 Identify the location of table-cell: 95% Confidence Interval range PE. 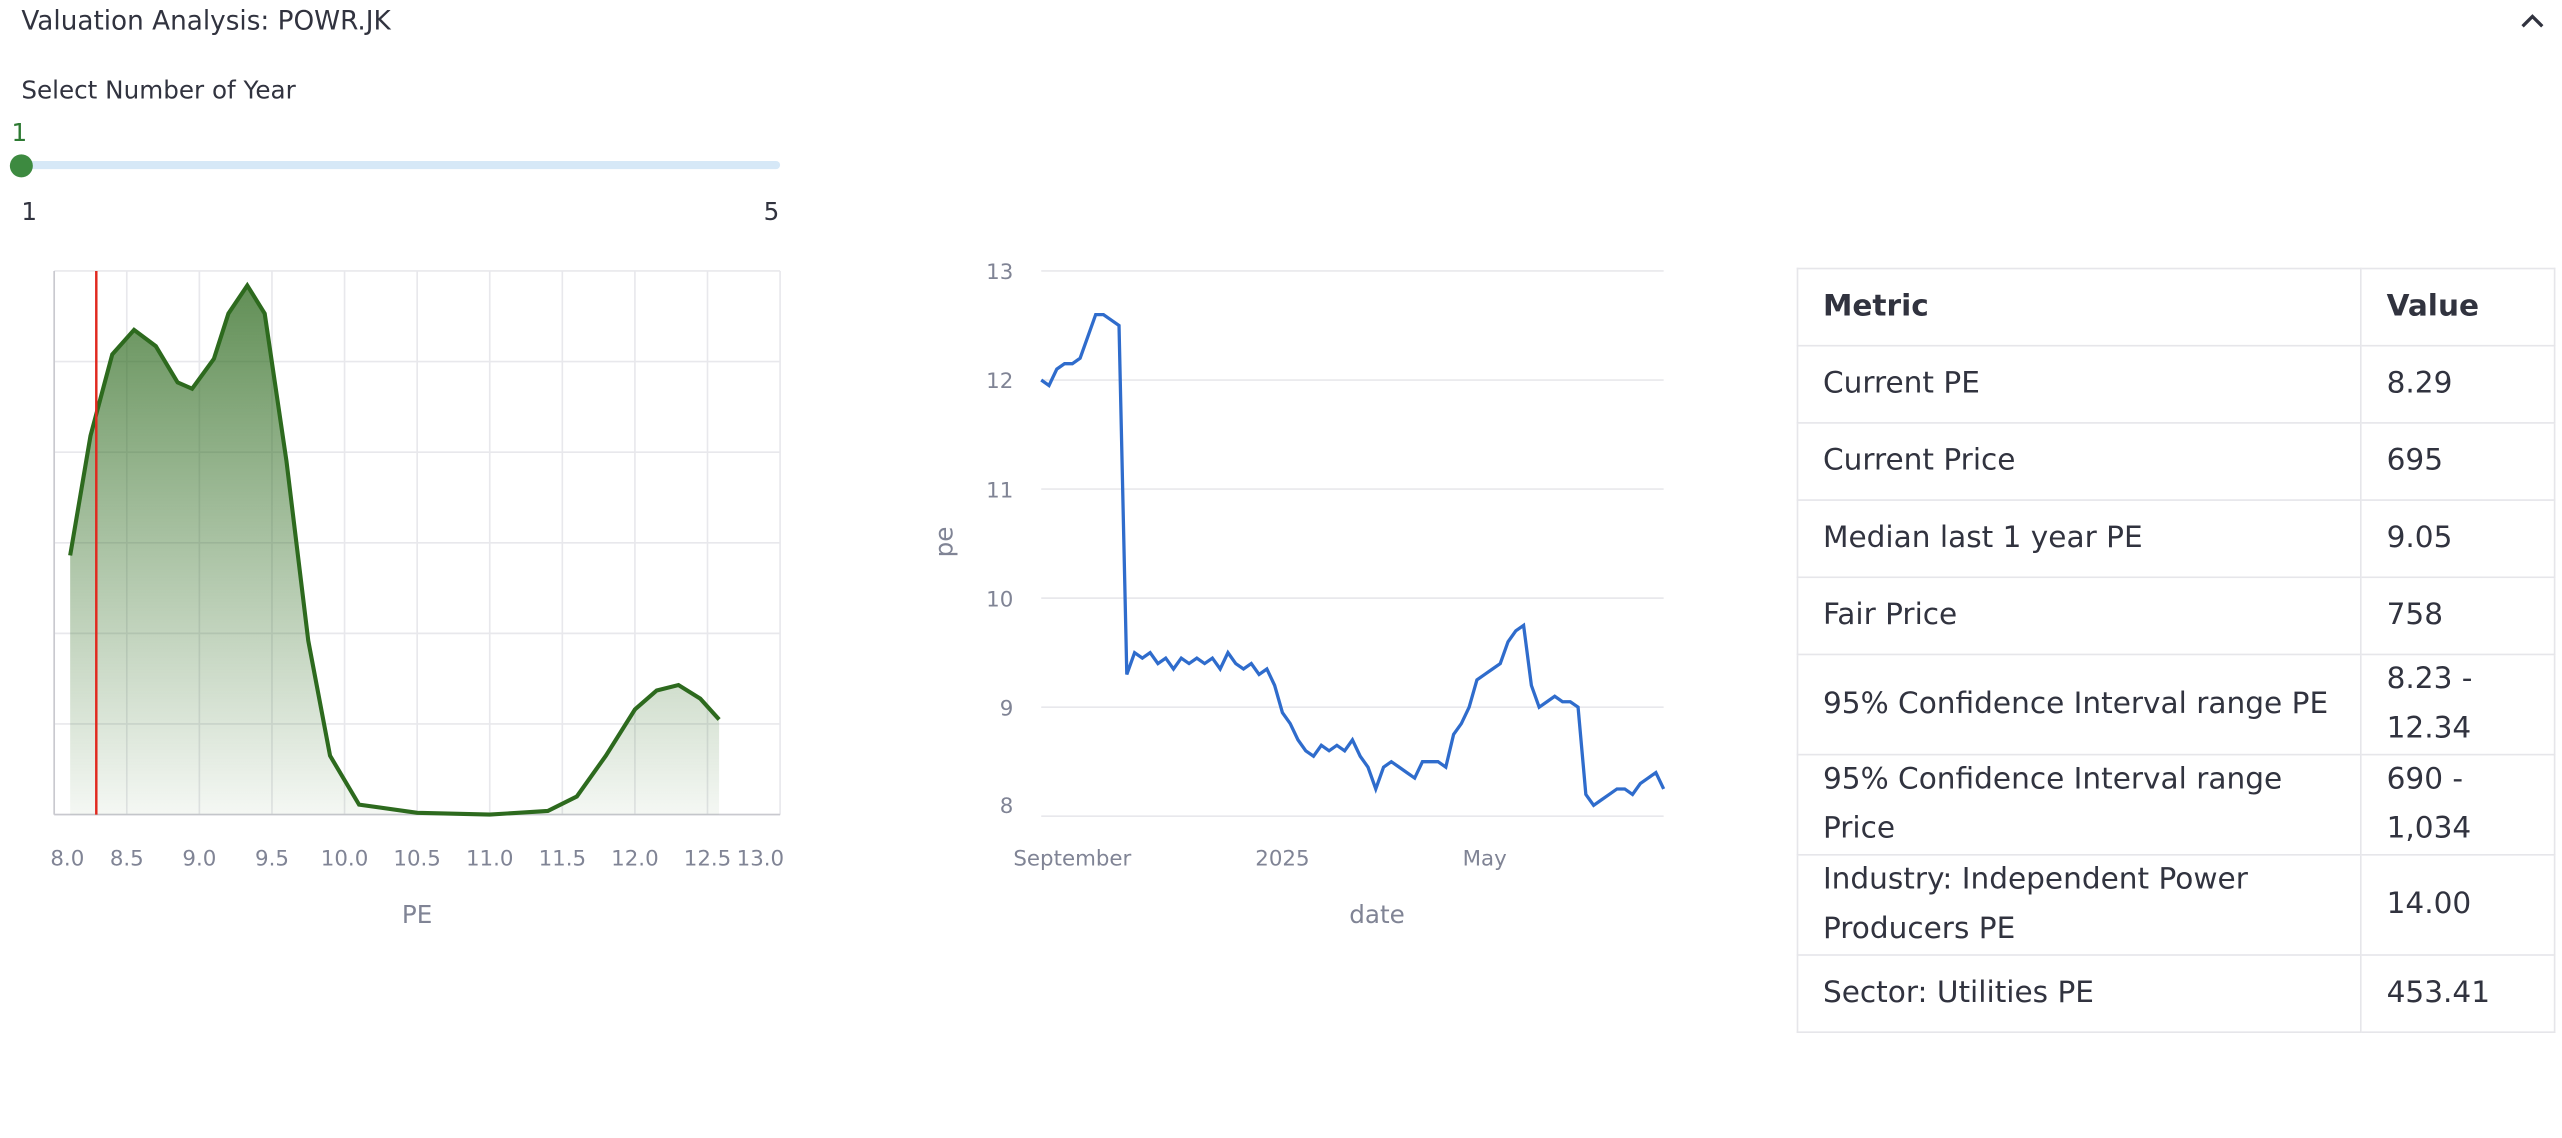
(2079, 704).